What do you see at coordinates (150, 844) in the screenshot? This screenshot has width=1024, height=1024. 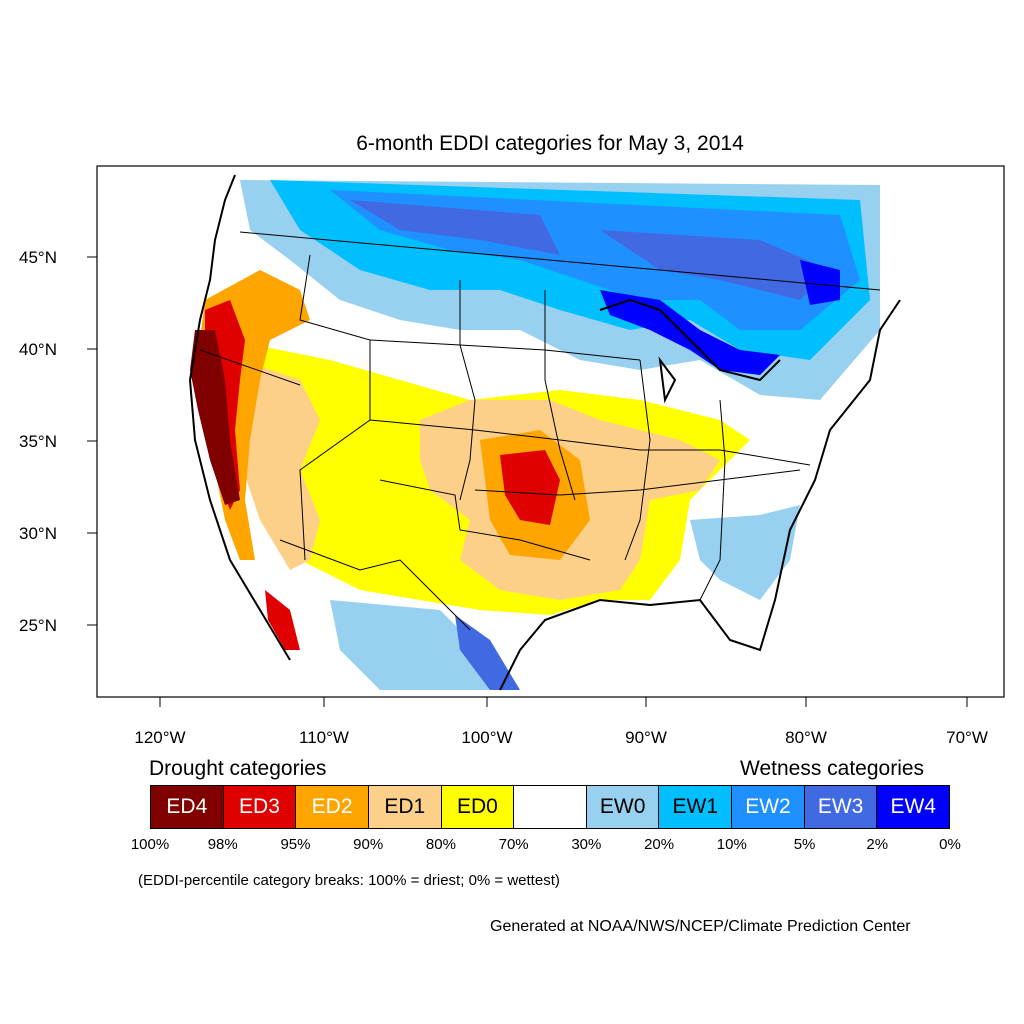 I see `legend-break-label: 100%` at bounding box center [150, 844].